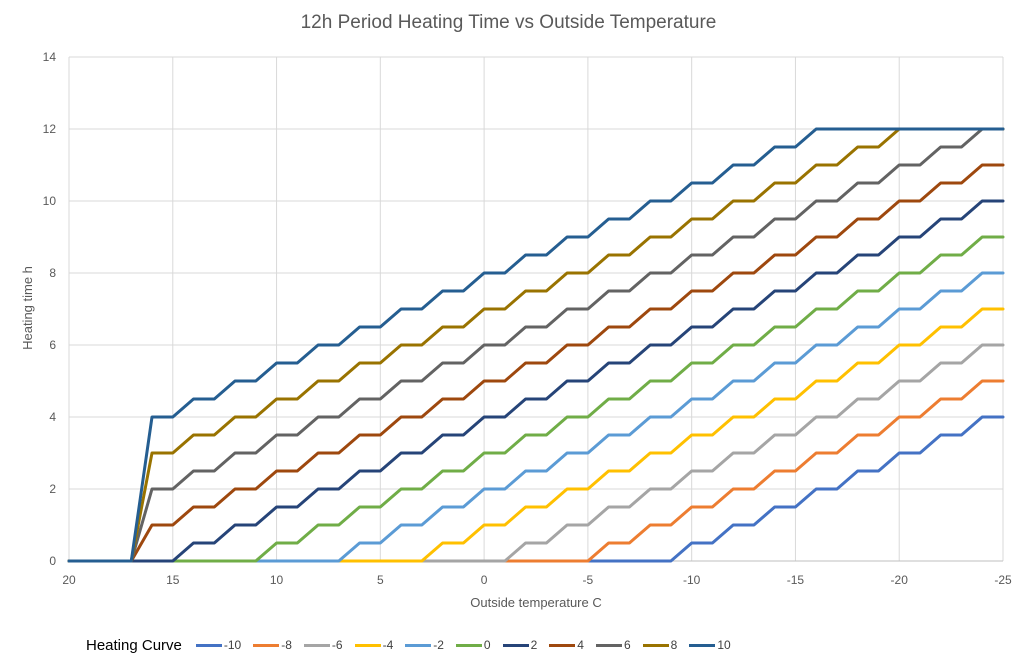 The image size is (1017, 663). I want to click on legend-entry: -6, so click(323, 645).